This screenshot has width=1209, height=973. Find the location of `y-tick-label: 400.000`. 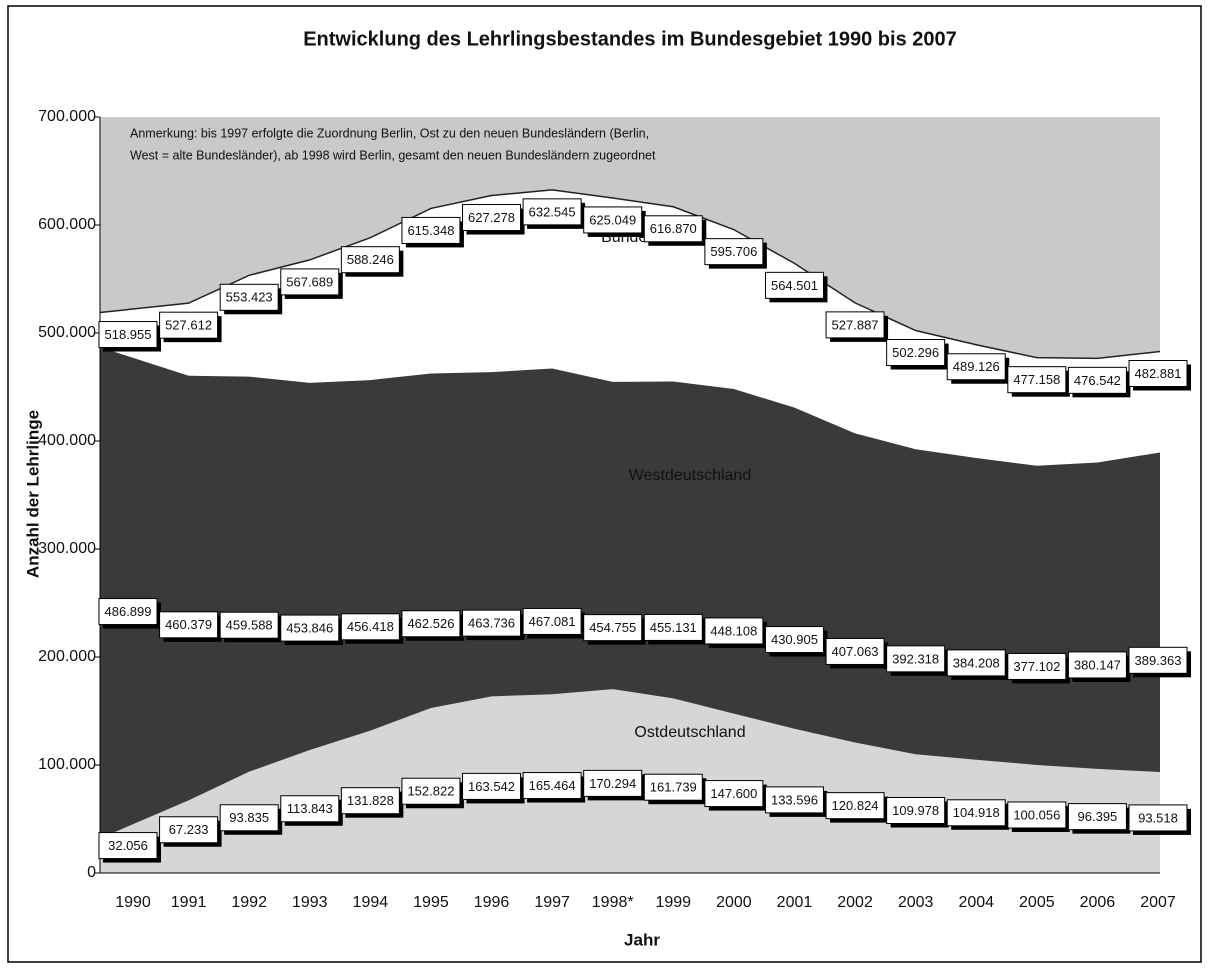

y-tick-label: 400.000 is located at coordinates (67, 440).